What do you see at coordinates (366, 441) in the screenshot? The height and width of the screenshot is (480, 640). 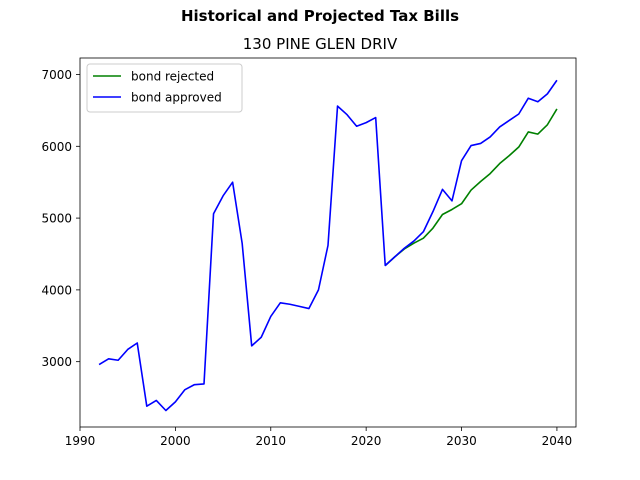 I see `x-tick-label: 2020` at bounding box center [366, 441].